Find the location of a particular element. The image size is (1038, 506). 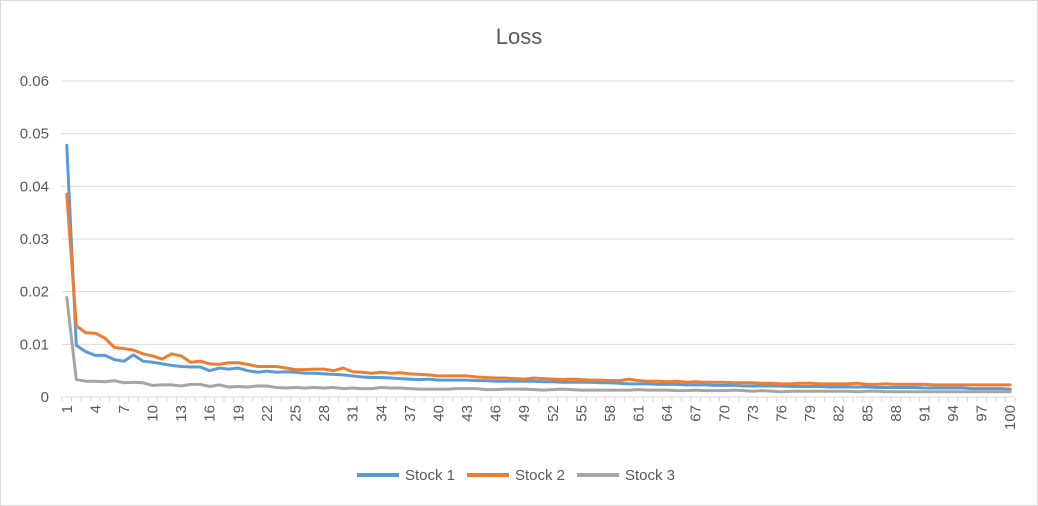

x-tick-label: 79 is located at coordinates (810, 413).